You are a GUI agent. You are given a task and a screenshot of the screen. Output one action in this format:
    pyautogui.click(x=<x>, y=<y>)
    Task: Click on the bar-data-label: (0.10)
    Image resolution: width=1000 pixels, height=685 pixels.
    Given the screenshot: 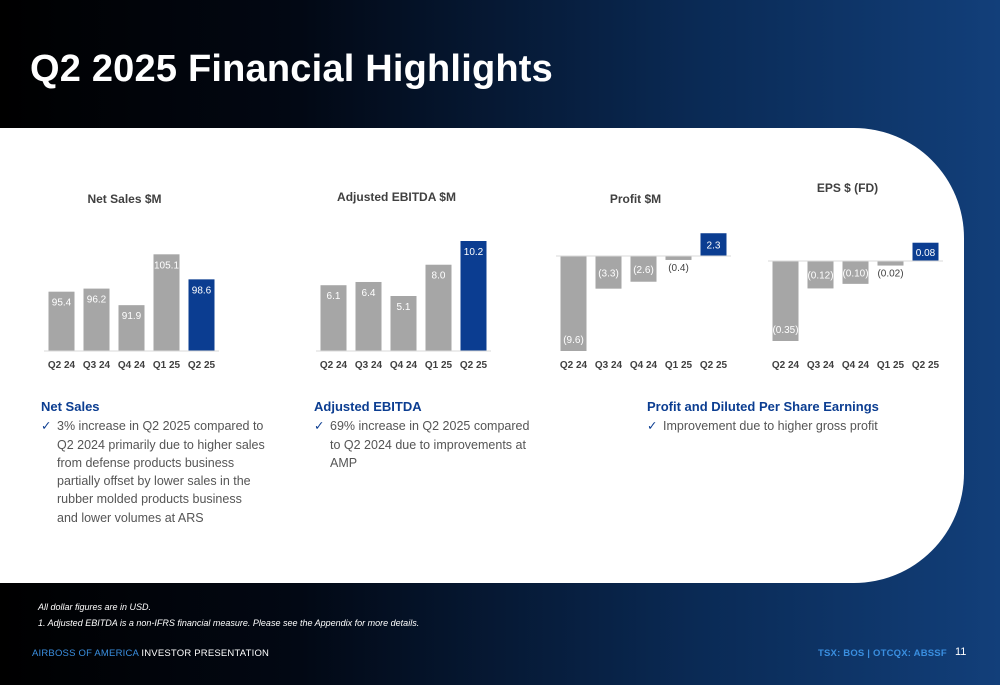 What is the action you would take?
    pyautogui.click(x=855, y=273)
    